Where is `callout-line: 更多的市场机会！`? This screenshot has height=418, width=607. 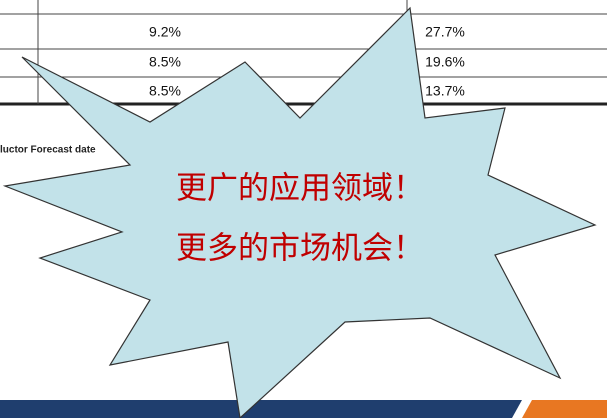
callout-line: 更多的市场机会！ is located at coordinates (300, 249).